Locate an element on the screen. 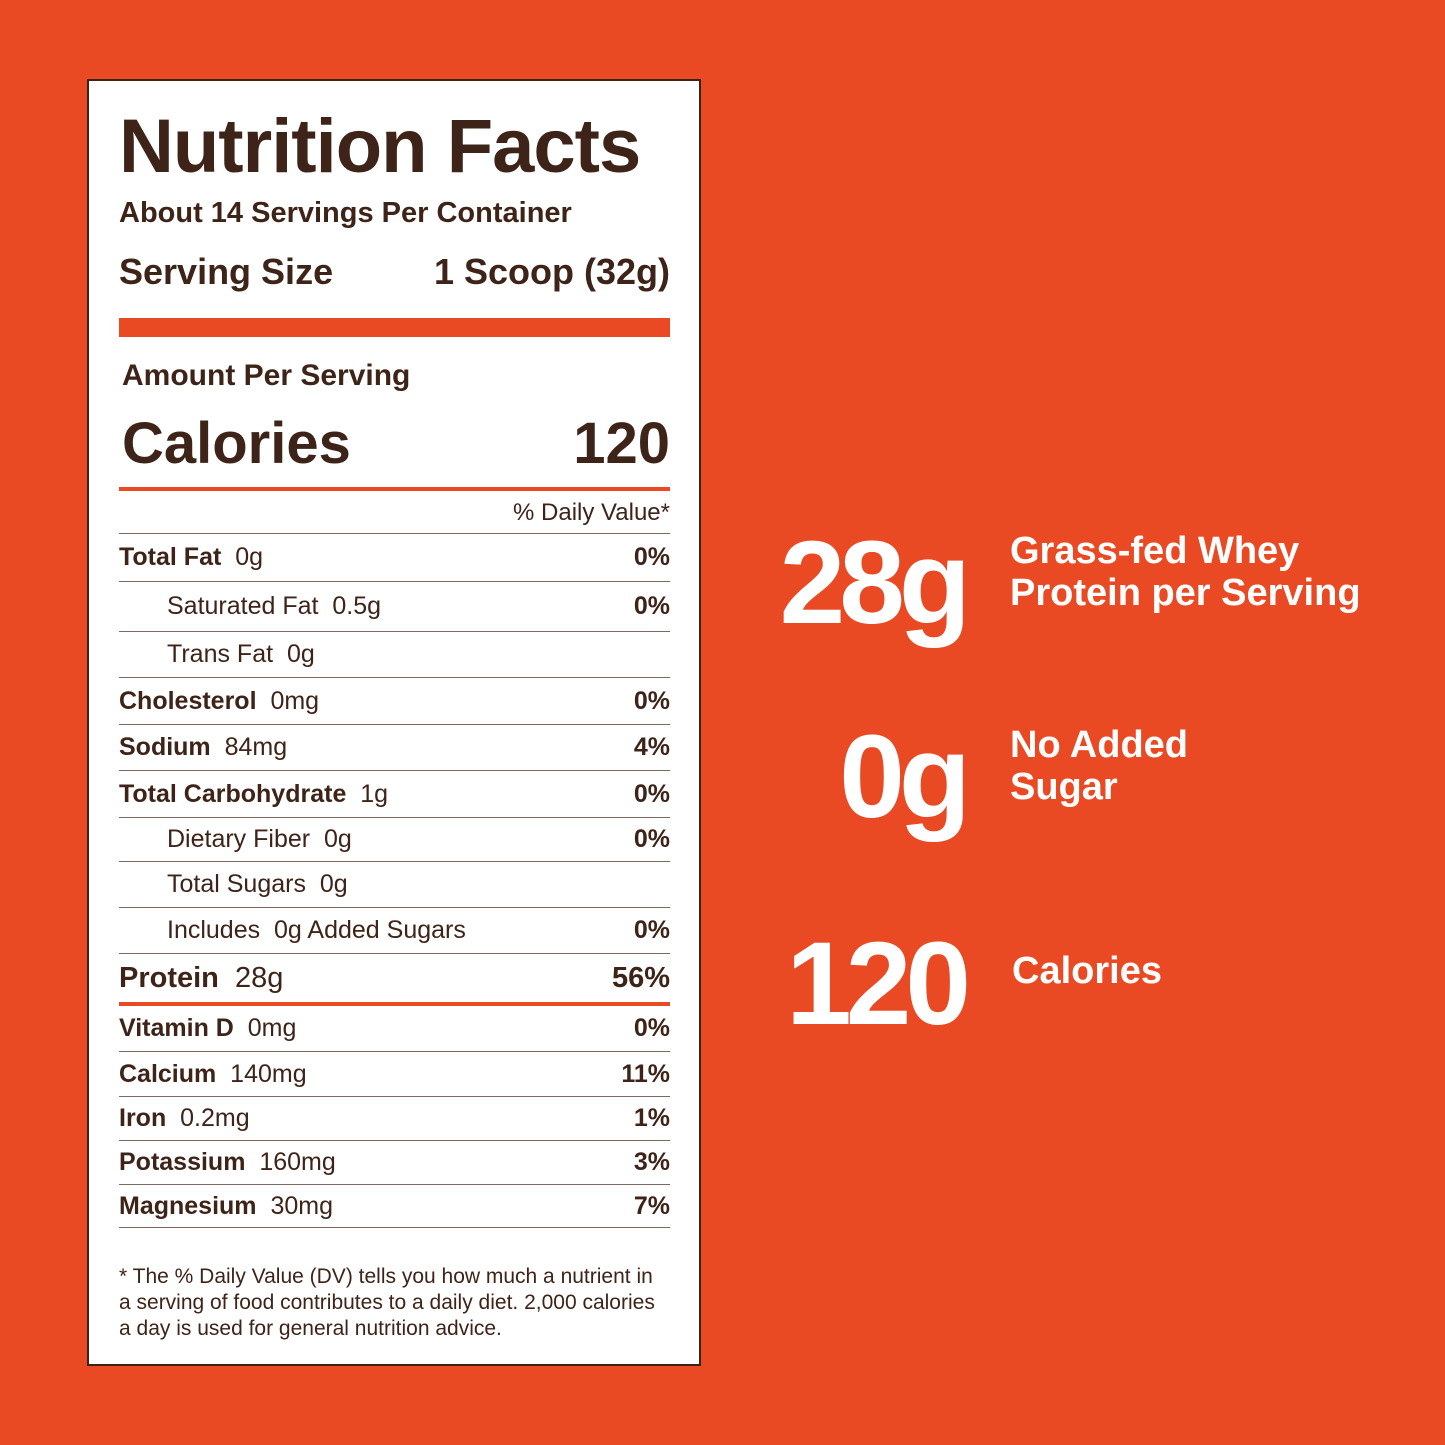  nutrient-name: Dietary Fiber is located at coordinates (239, 839).